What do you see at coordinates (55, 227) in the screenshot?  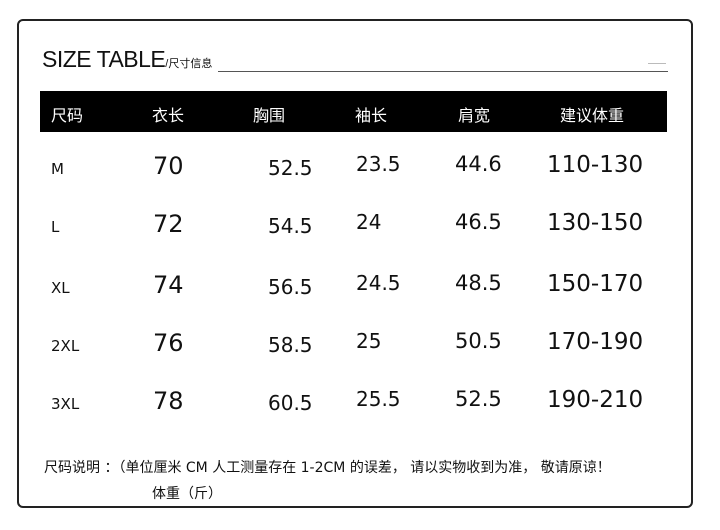 I see `cell-size: L` at bounding box center [55, 227].